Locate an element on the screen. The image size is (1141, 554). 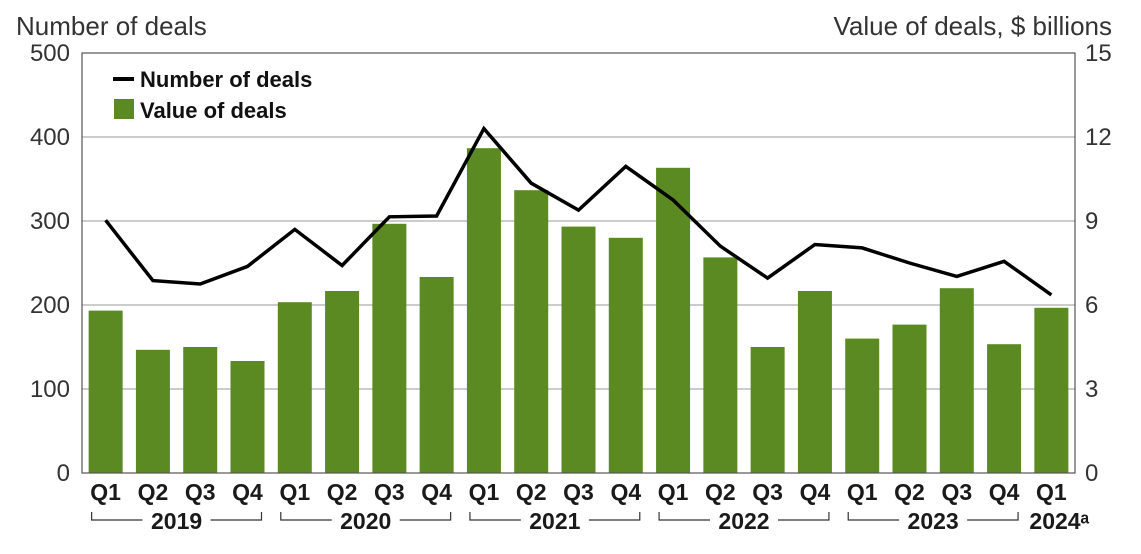
year-label-2: 2021 is located at coordinates (554, 521).